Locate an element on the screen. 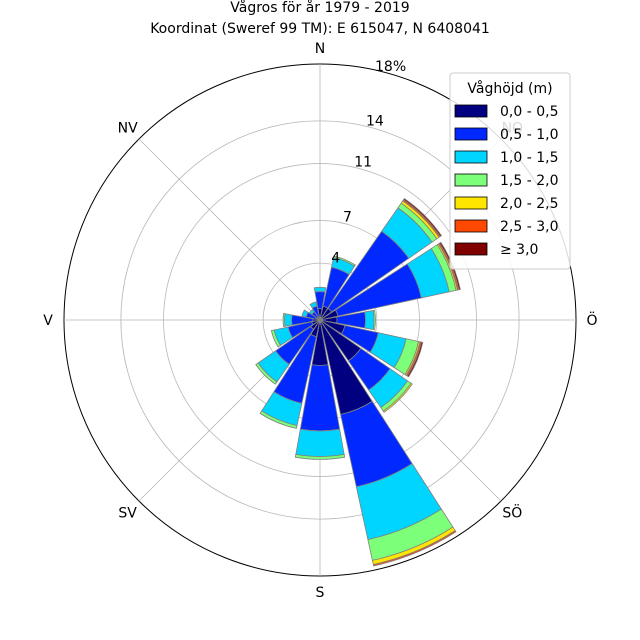  direction-label: NV is located at coordinates (128, 129).